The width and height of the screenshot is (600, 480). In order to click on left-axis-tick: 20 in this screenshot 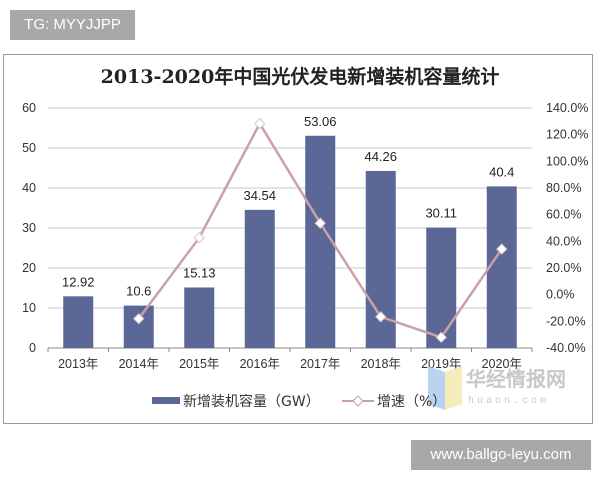, I will do `click(29, 268)`.